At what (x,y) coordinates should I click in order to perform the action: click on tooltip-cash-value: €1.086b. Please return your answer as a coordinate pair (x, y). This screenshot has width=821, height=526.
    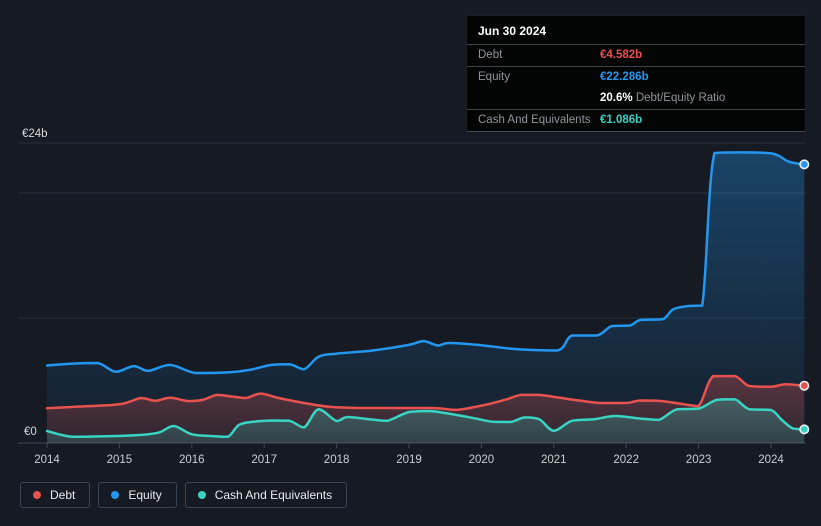
    Looking at the image, I should click on (621, 120).